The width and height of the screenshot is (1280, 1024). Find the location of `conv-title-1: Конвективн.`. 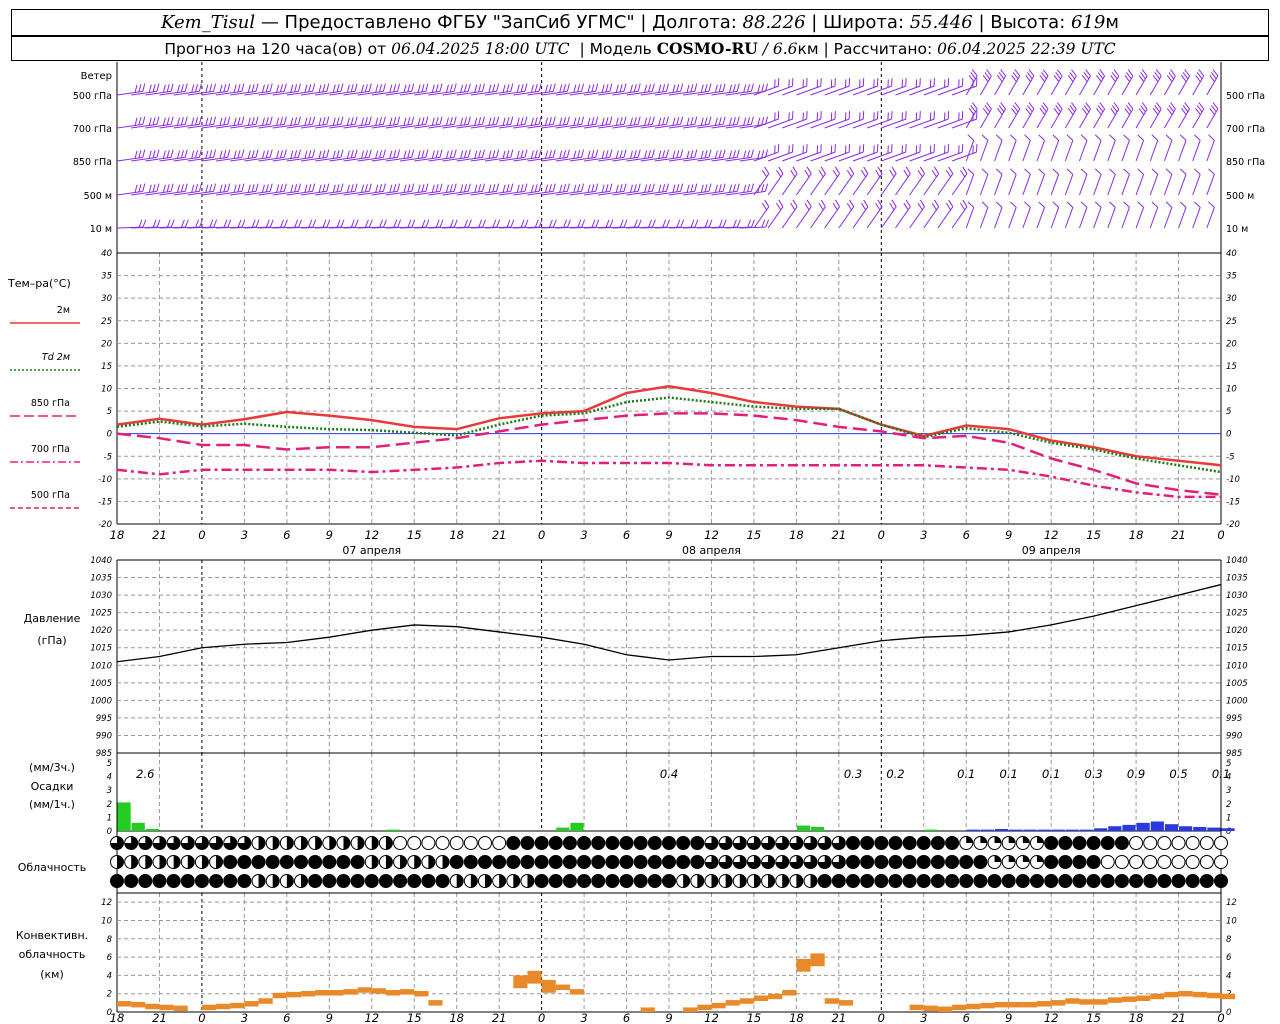

conv-title-1: Конвективн. is located at coordinates (52, 935).